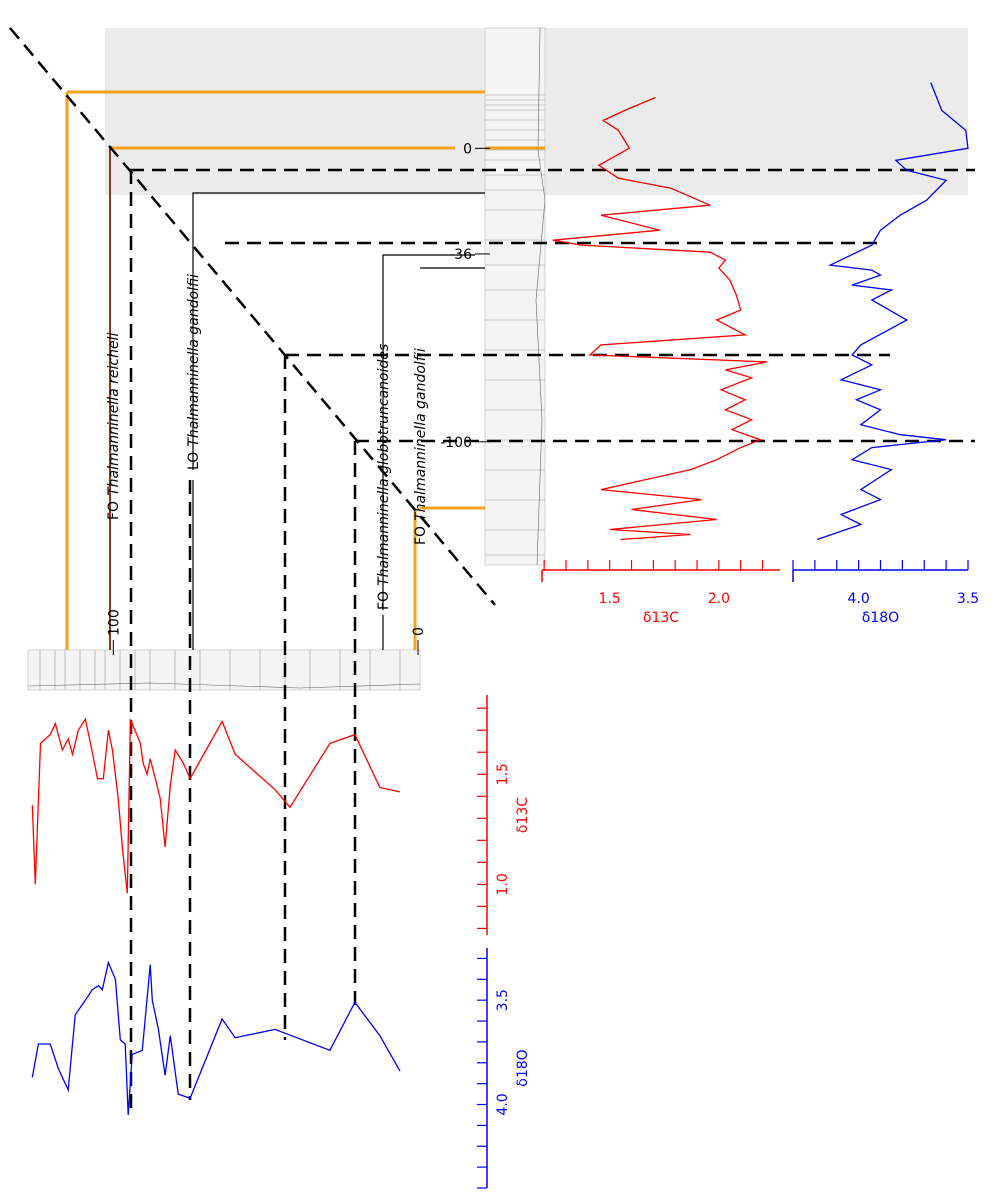 This screenshot has width=1000, height=1201. I want to click on event-label: FO Thalmanninella gandolfii, so click(421, 446).